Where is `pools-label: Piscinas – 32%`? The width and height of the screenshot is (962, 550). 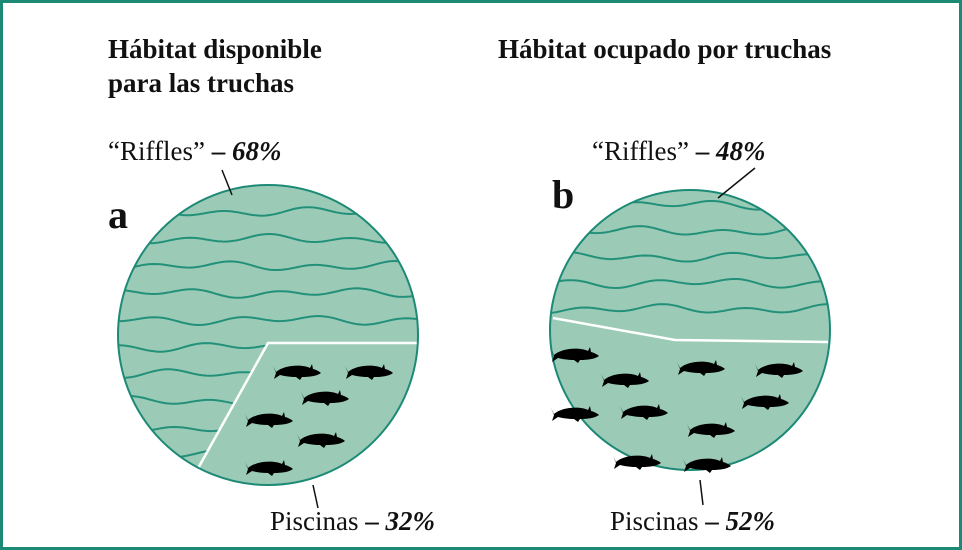 pools-label: Piscinas – 32% is located at coordinates (352, 521).